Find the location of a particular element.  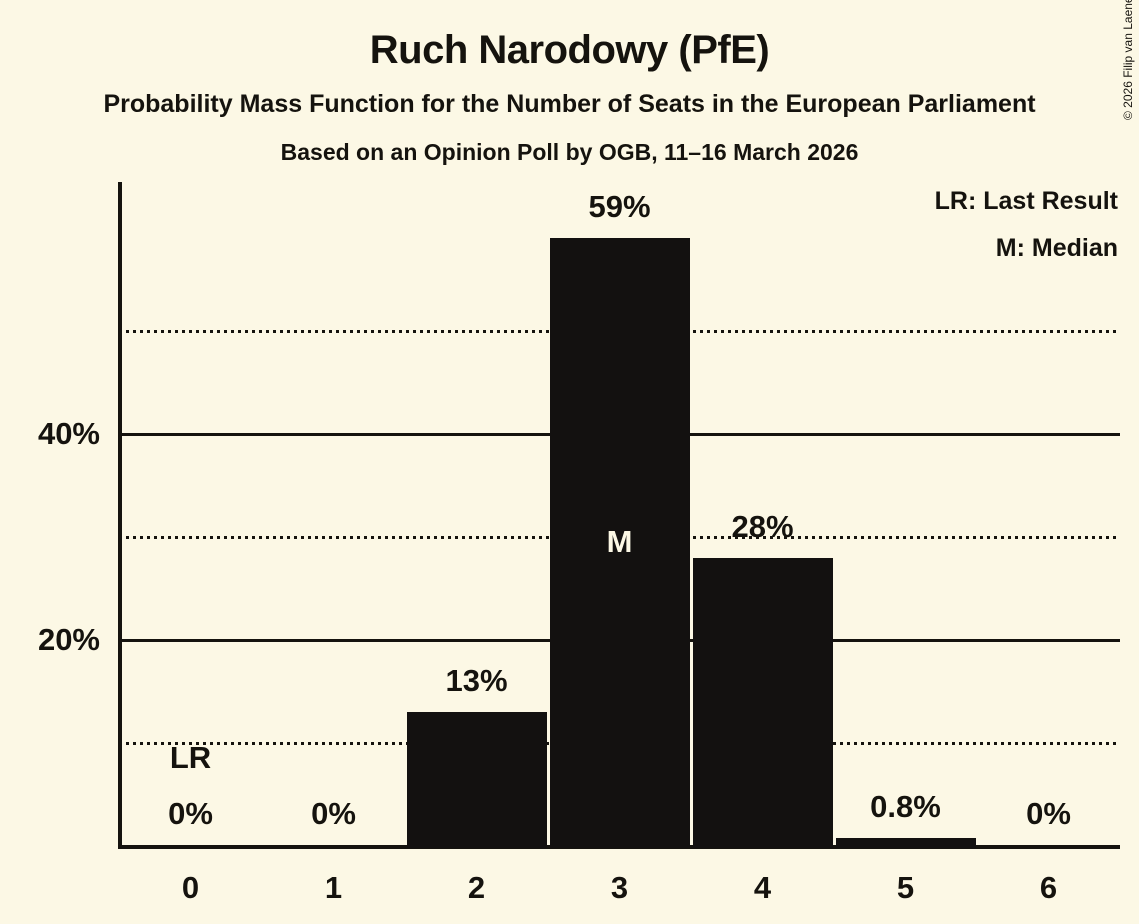

last-result-marker: LR is located at coordinates (190, 757).